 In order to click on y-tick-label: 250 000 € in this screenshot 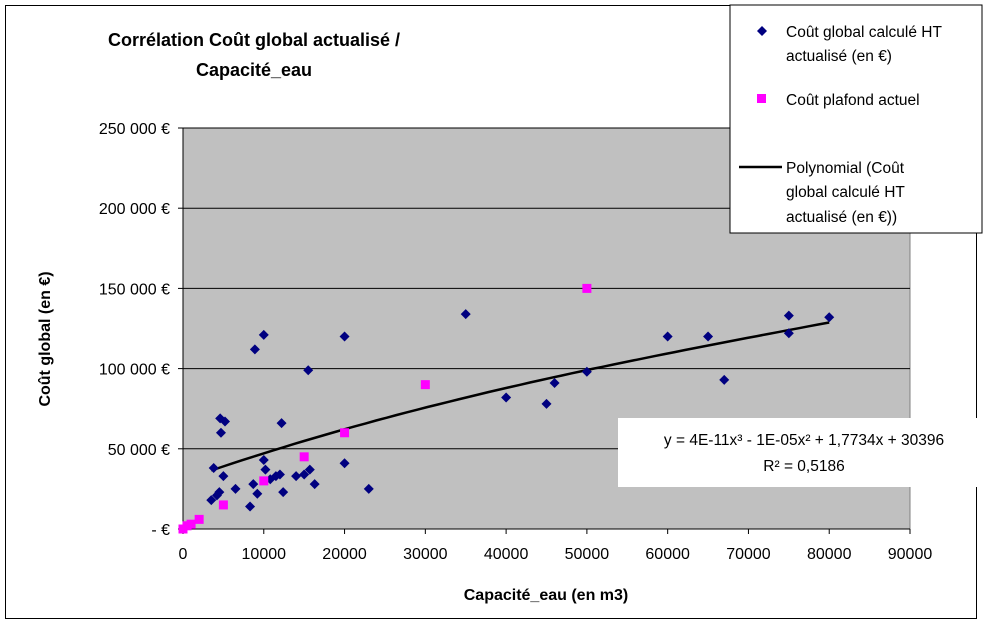, I will do `click(134, 129)`.